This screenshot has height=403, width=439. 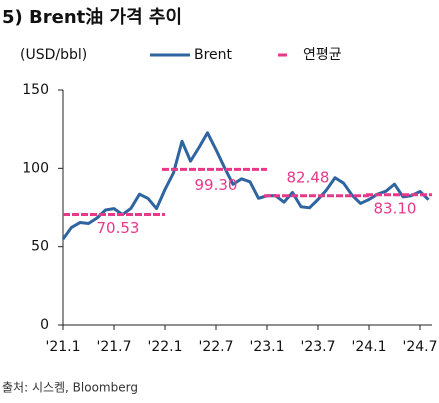 I want to click on x-tick-label: '23.1, so click(x=266, y=347).